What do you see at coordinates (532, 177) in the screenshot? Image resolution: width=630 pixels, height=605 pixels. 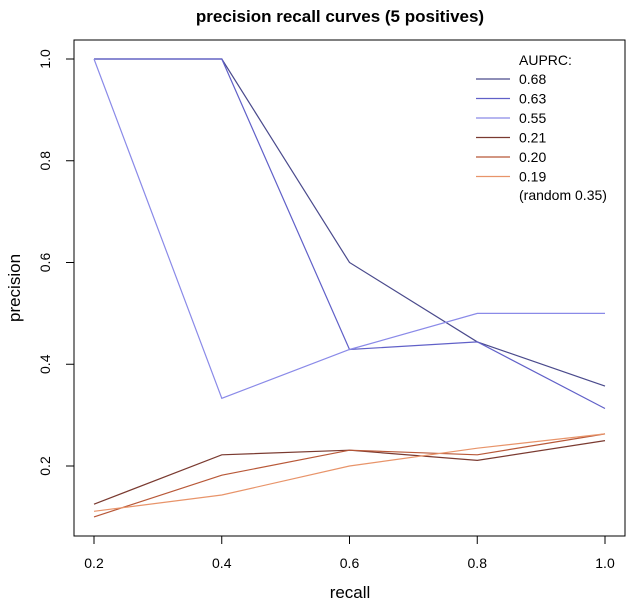 I see `legend-label: 0.19` at bounding box center [532, 177].